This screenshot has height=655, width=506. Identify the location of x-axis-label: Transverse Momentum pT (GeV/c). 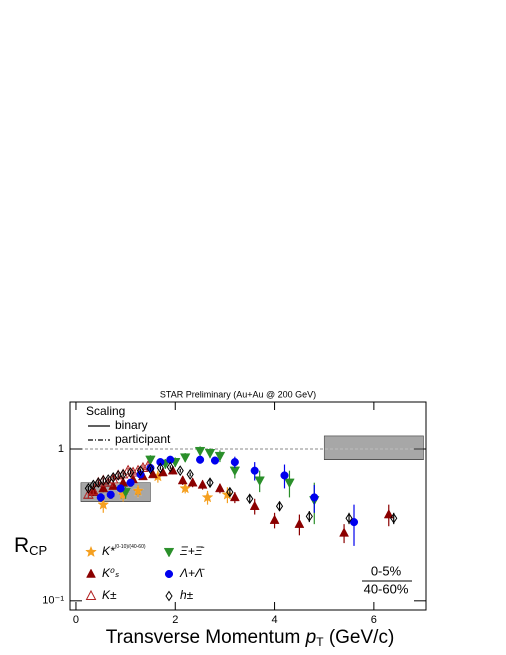
(250, 640).